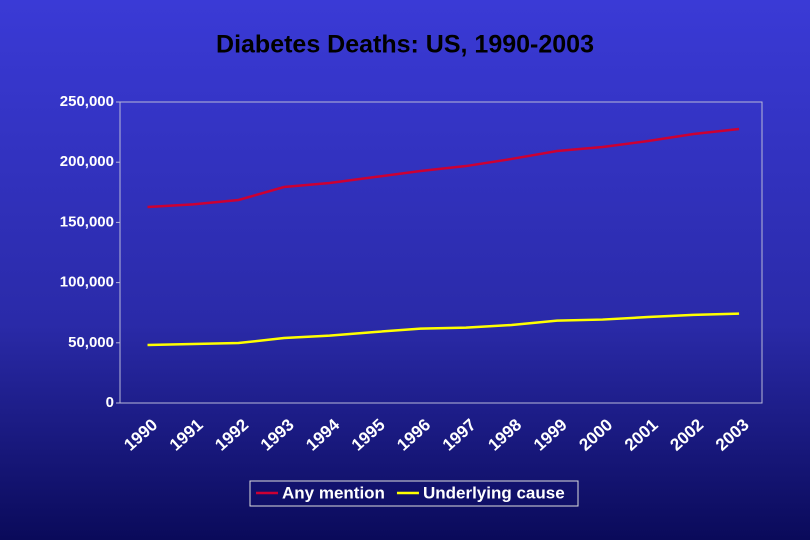 The height and width of the screenshot is (545, 810). What do you see at coordinates (87, 101) in the screenshot?
I see `y-tick-label: 250,000` at bounding box center [87, 101].